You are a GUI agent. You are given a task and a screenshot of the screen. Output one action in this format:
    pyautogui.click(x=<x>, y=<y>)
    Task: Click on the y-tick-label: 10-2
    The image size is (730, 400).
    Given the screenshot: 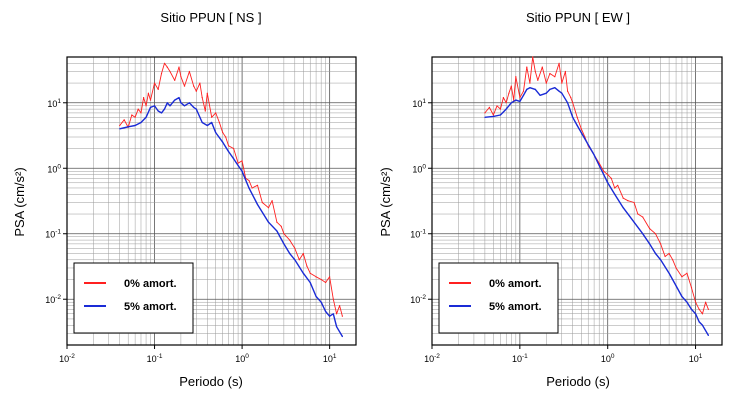 What is the action you would take?
    pyautogui.click(x=53, y=299)
    